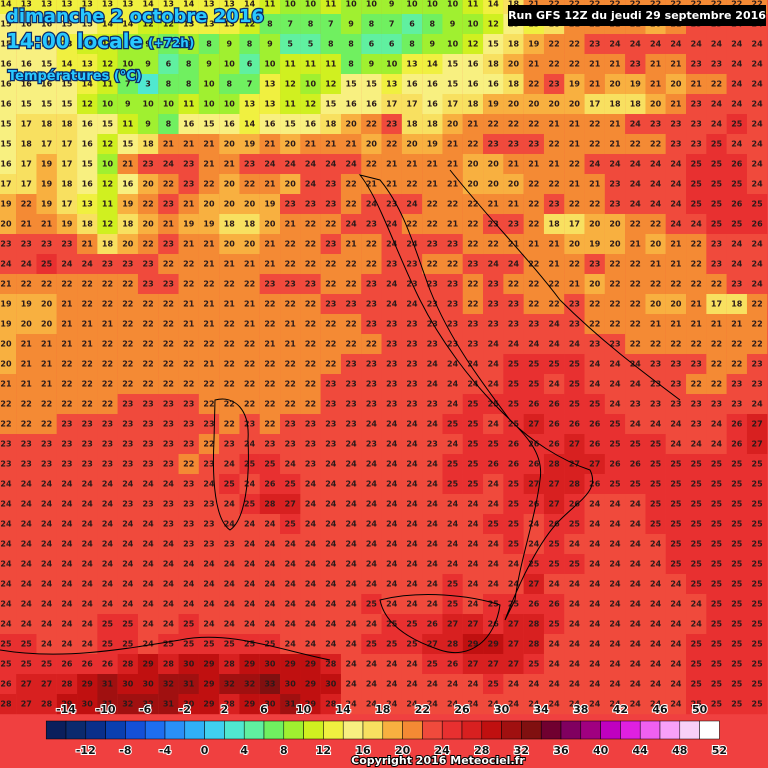 This screenshot has width=768, height=768. I want to click on temperature-value: 28, so click(67, 684).